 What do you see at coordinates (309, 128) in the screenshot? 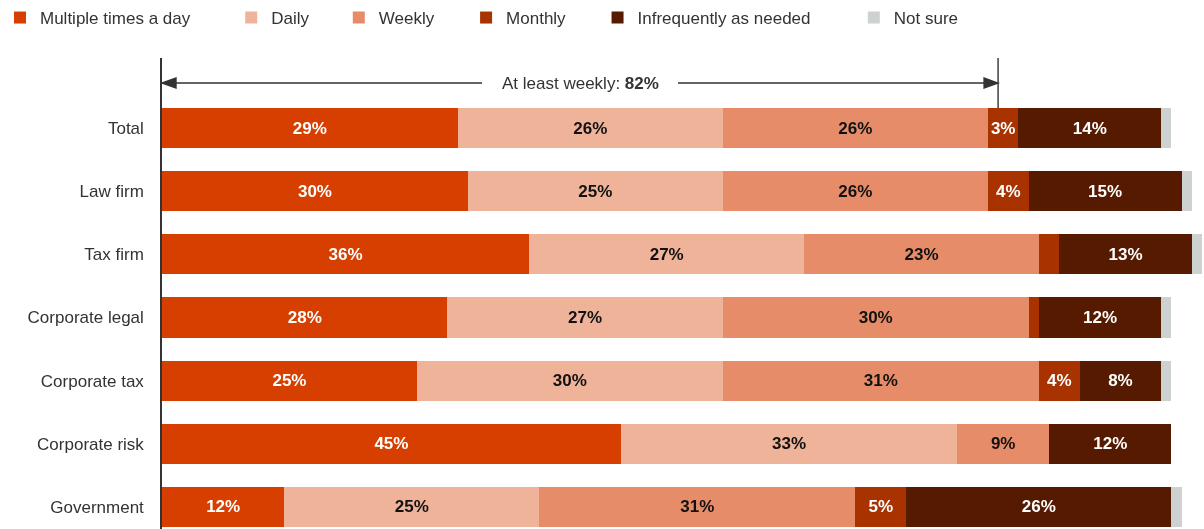
I see `data-label: 29%` at bounding box center [309, 128].